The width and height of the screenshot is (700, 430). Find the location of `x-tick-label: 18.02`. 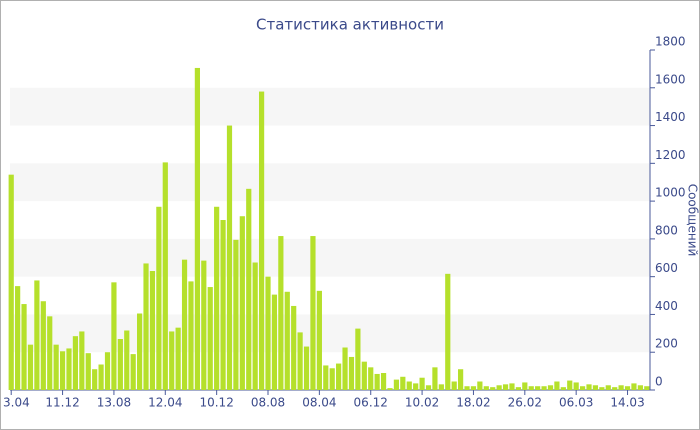

x-tick-label: 18.02 is located at coordinates (473, 403).